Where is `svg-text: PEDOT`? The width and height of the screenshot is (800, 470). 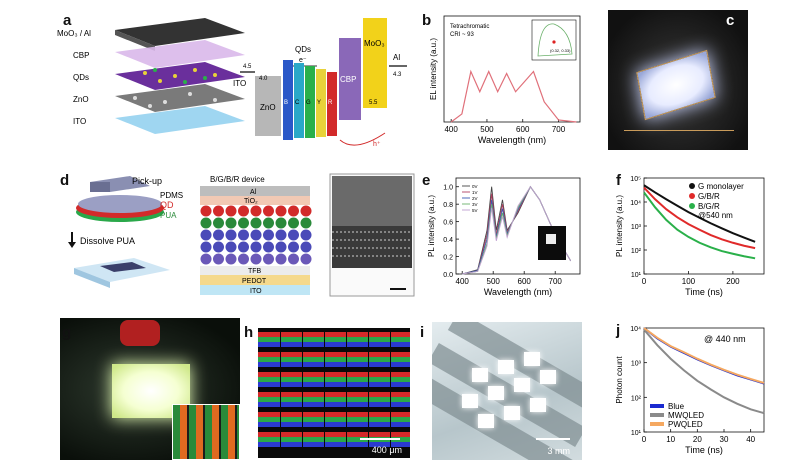 svg-text: PEDOT is located at coordinates (254, 281).